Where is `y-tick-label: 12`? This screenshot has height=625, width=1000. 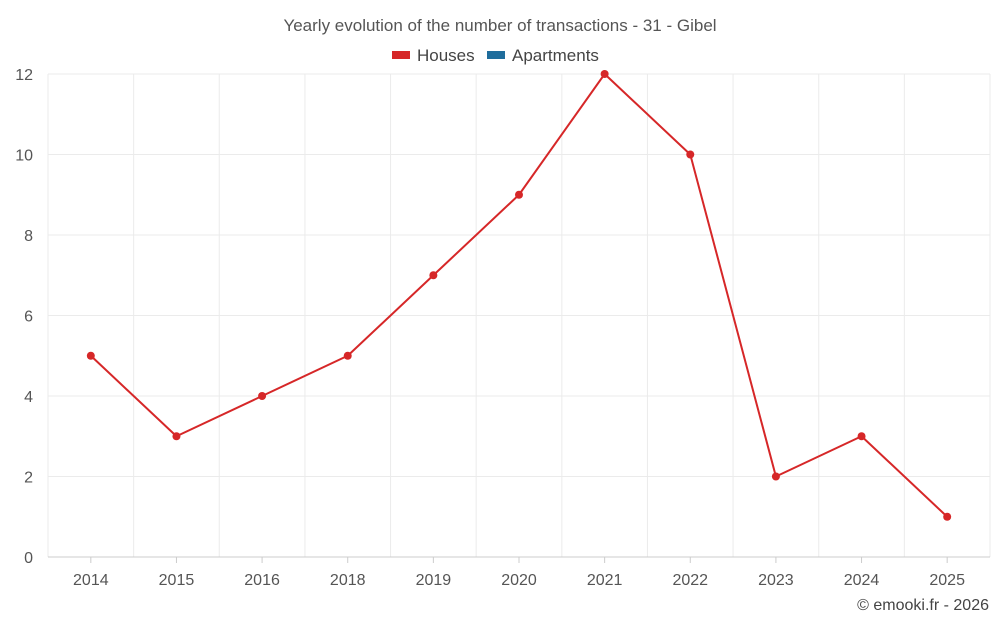
y-tick-label: 12 is located at coordinates (24, 75).